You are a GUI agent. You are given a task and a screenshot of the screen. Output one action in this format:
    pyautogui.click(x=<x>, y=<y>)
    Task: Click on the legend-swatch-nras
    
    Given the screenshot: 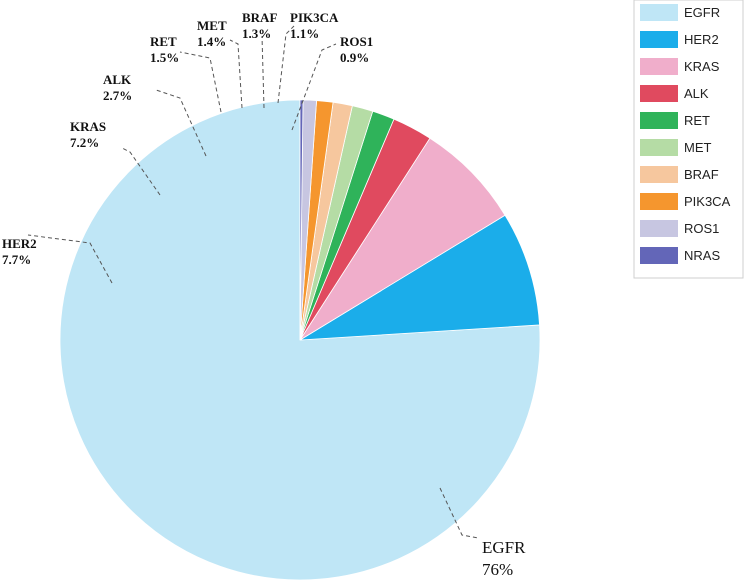 What is the action you would take?
    pyautogui.click(x=659, y=255)
    